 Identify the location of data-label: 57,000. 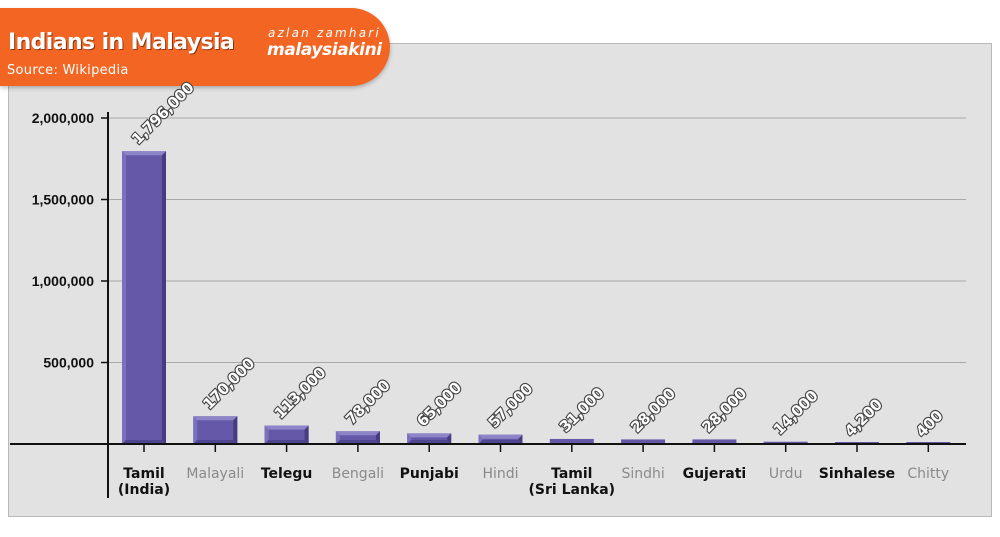
(511, 406).